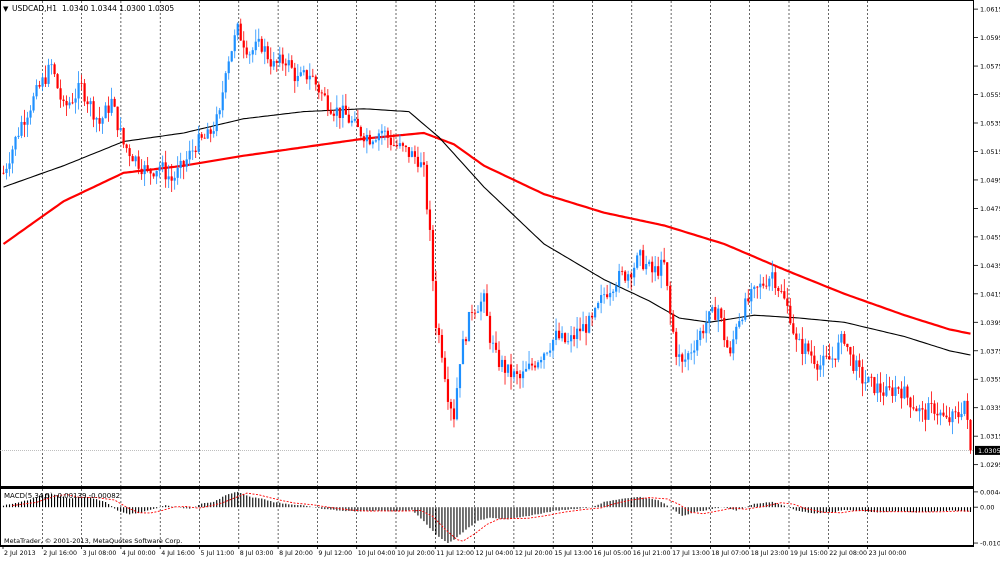 Image resolution: width=1000 pixels, height=563 pixels. Describe the element at coordinates (455, 553) in the screenshot. I see `time-tick-label: 11 Jul 12:00` at that location.